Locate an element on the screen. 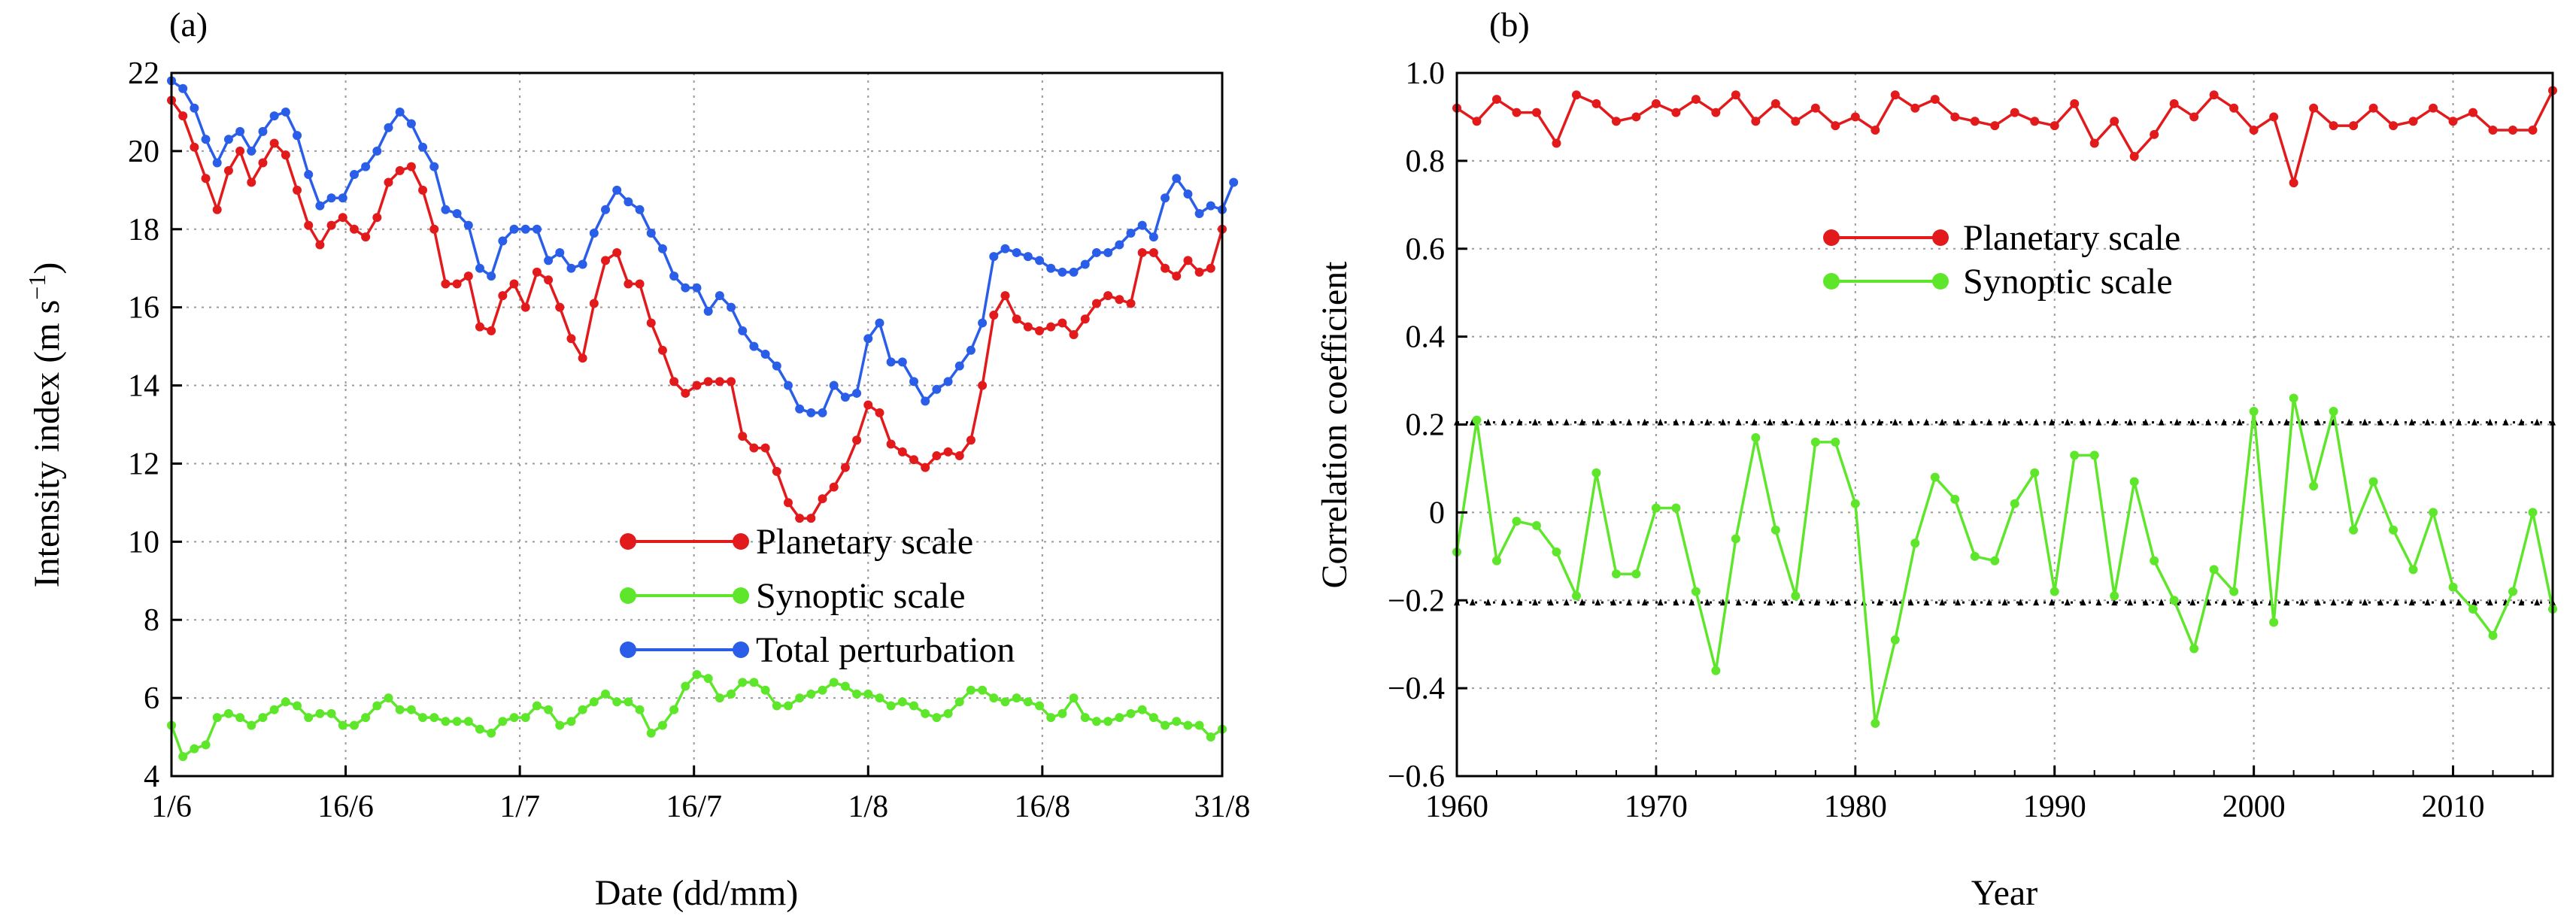 Image resolution: width=2576 pixels, height=922 pixels. y-tick-label: 1.0 is located at coordinates (1426, 73).